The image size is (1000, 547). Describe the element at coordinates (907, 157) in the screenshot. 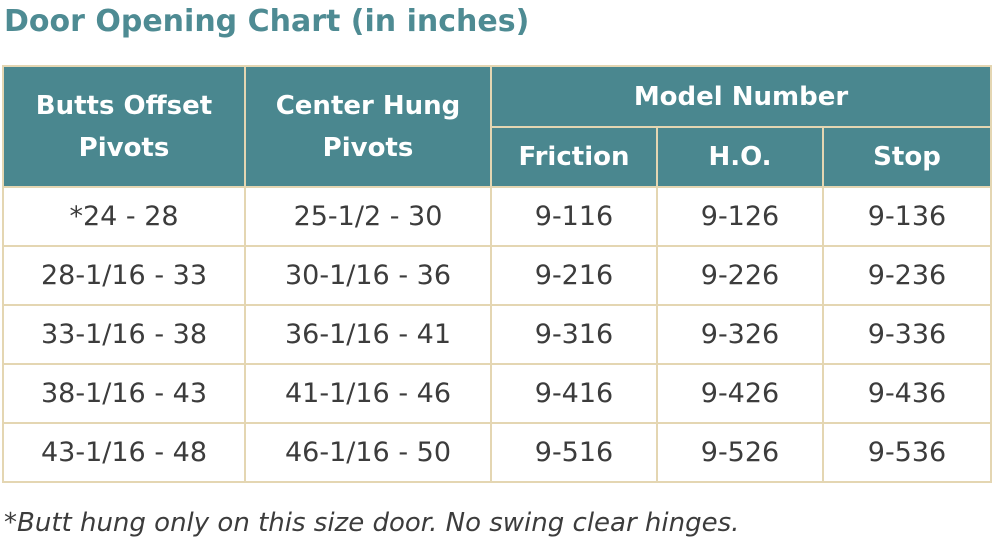

I see `header-stop: Stop` at that location.